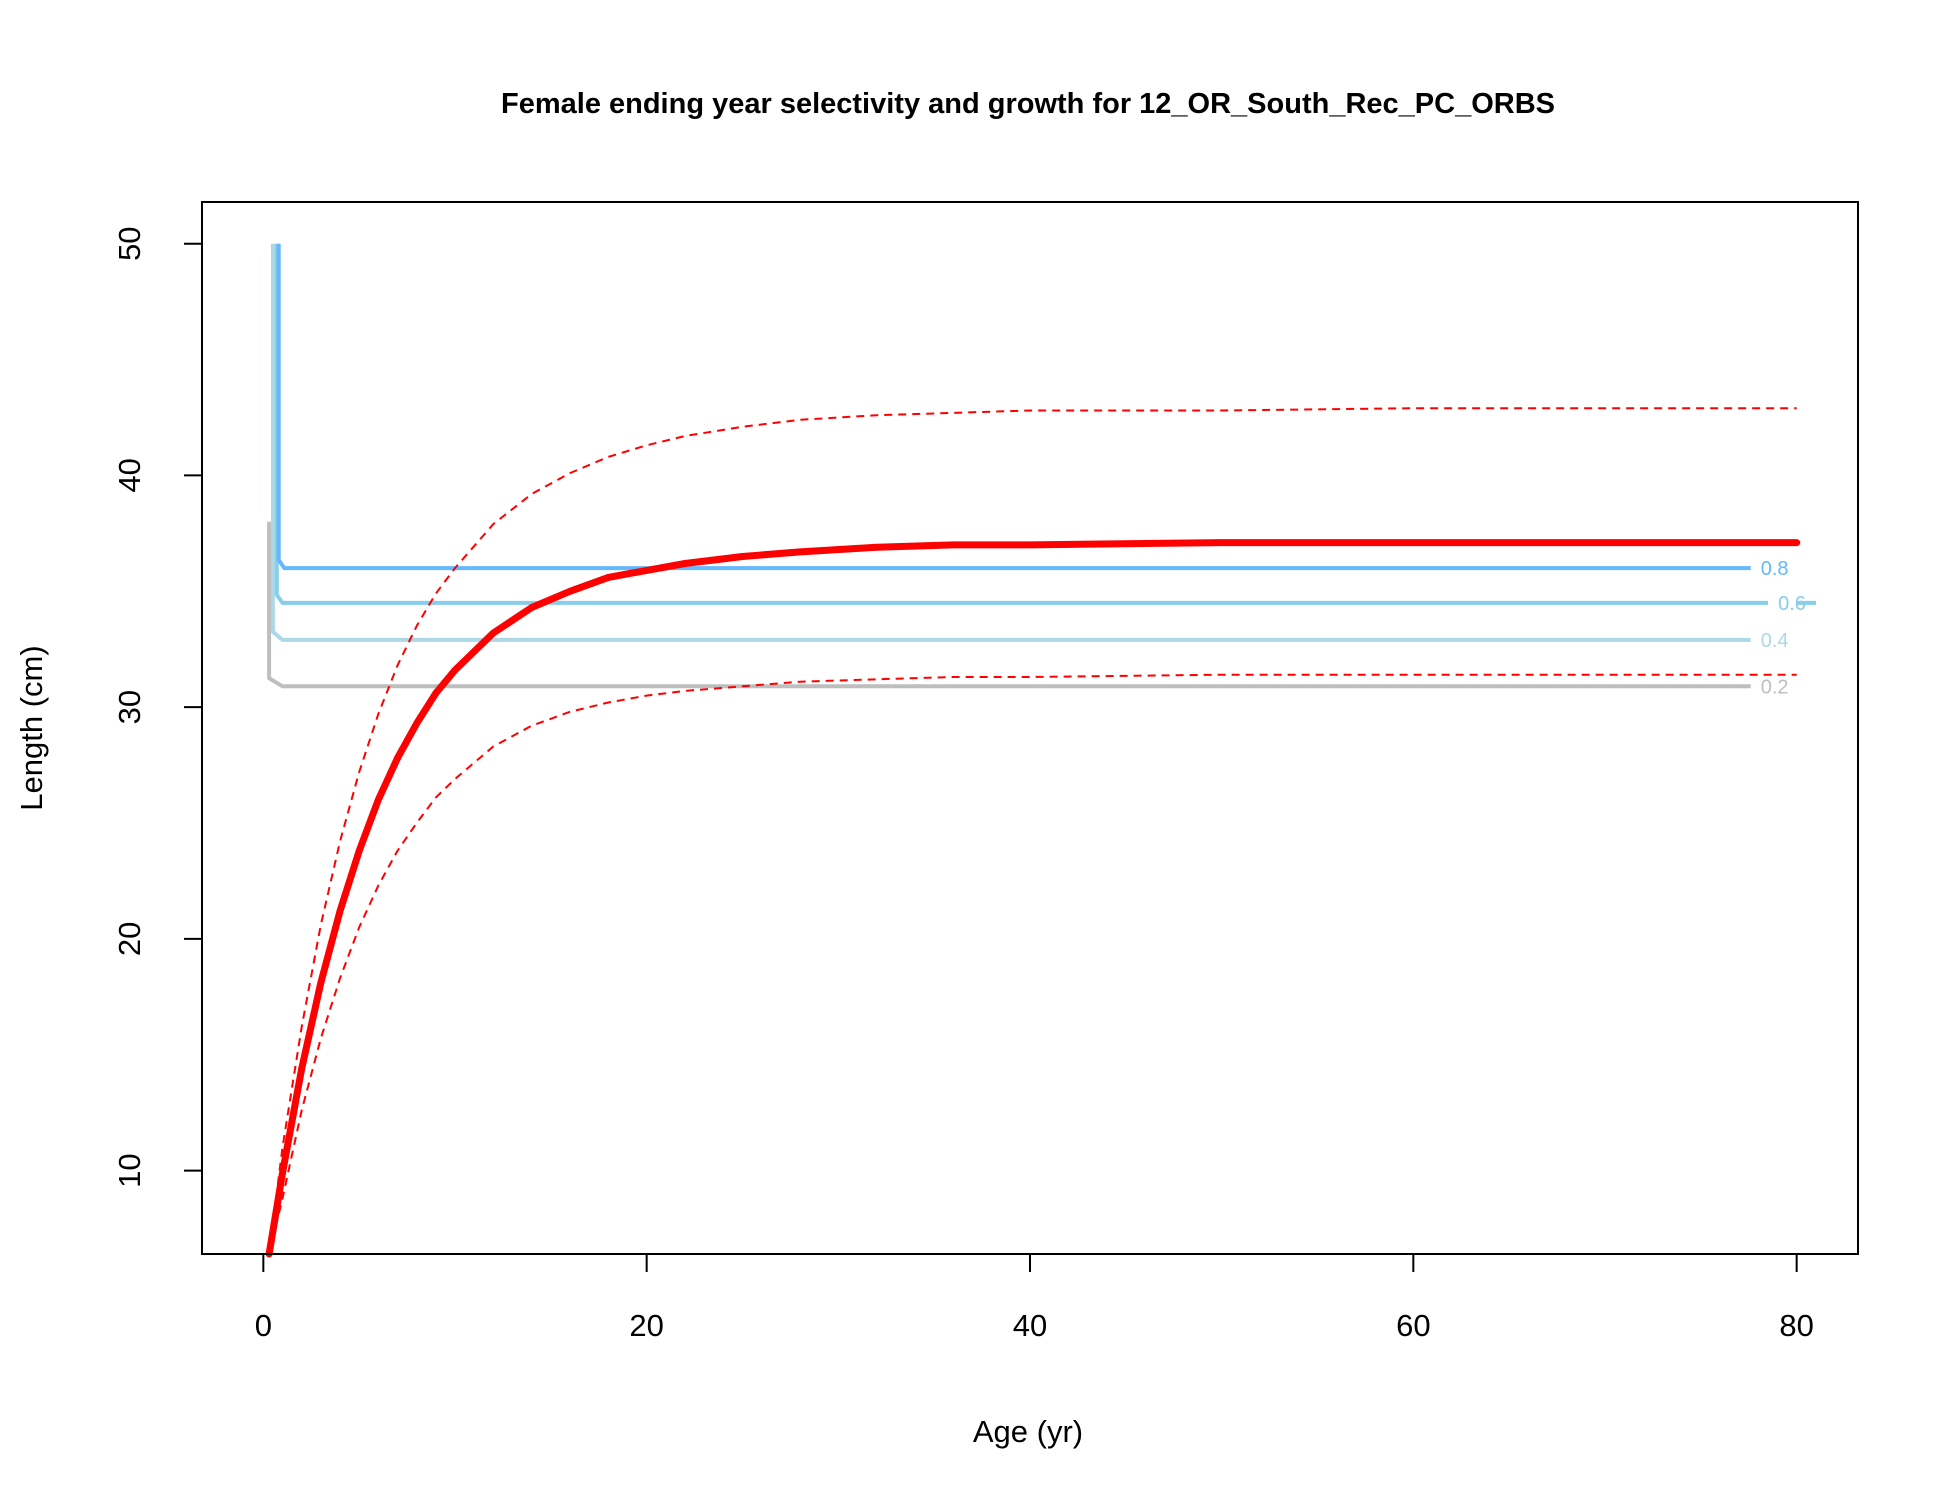 This screenshot has height=1500, width=1950. I want to click on contour-label-0.2: 0.2, so click(1775, 687).